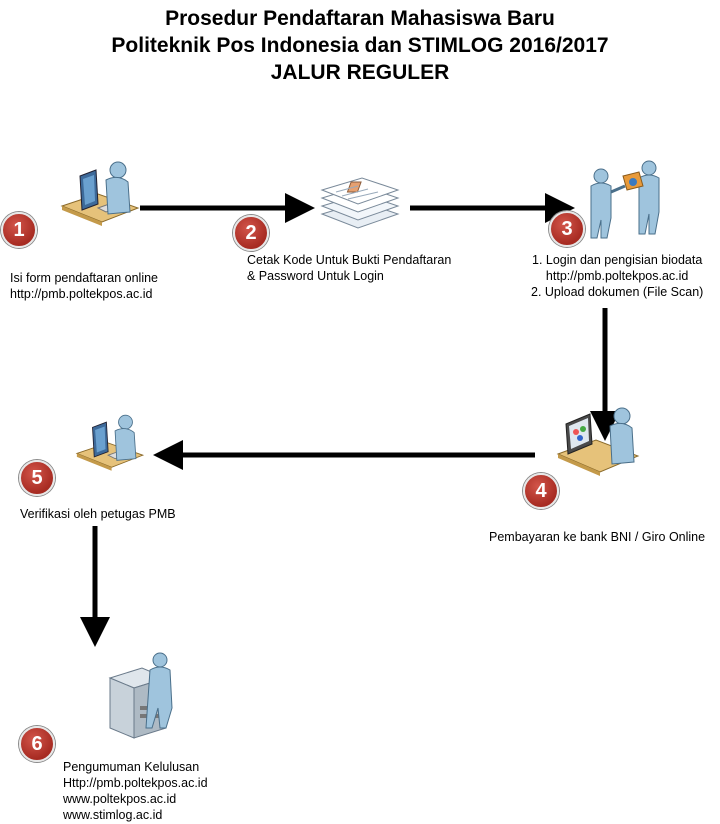  Describe the element at coordinates (37, 744) in the screenshot. I see `step-badge-6: 6` at that location.